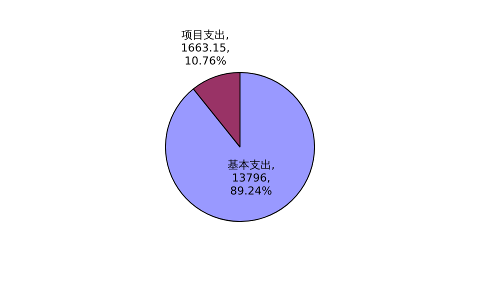  I want to click on slice-label: 基本支出, 13796, 89.24%, so click(251, 178).